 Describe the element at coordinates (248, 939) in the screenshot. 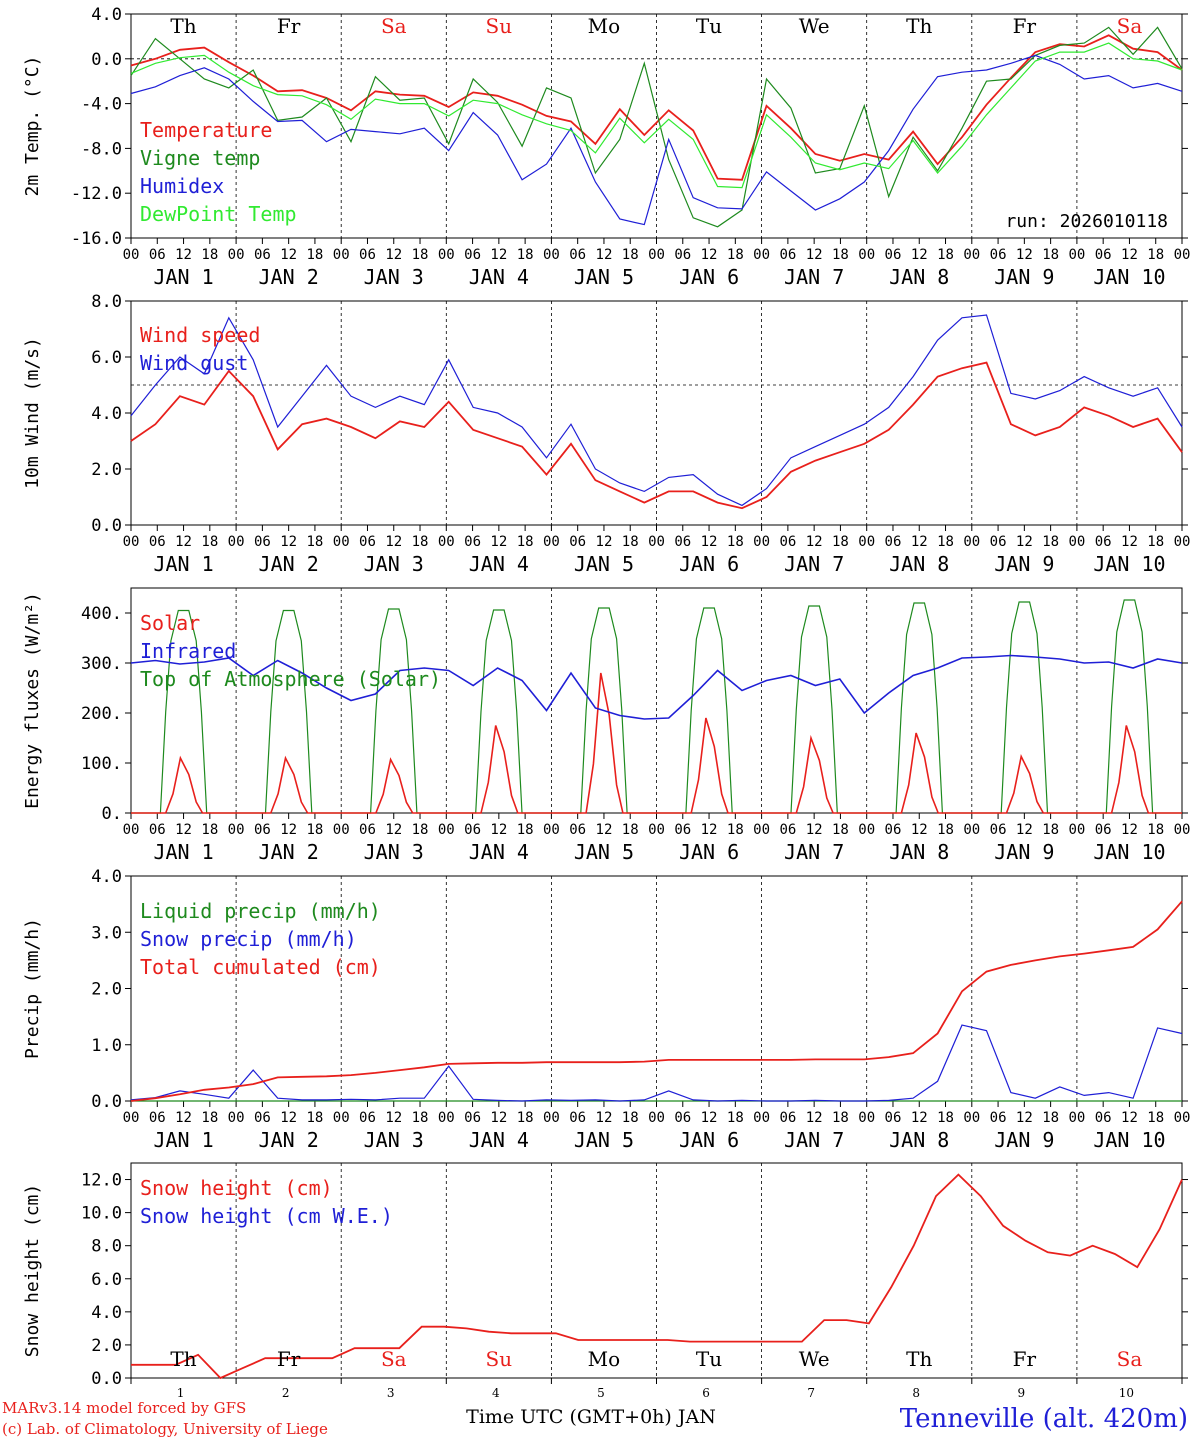

I see `legend-entry: Snow precip (mm/h)` at that location.